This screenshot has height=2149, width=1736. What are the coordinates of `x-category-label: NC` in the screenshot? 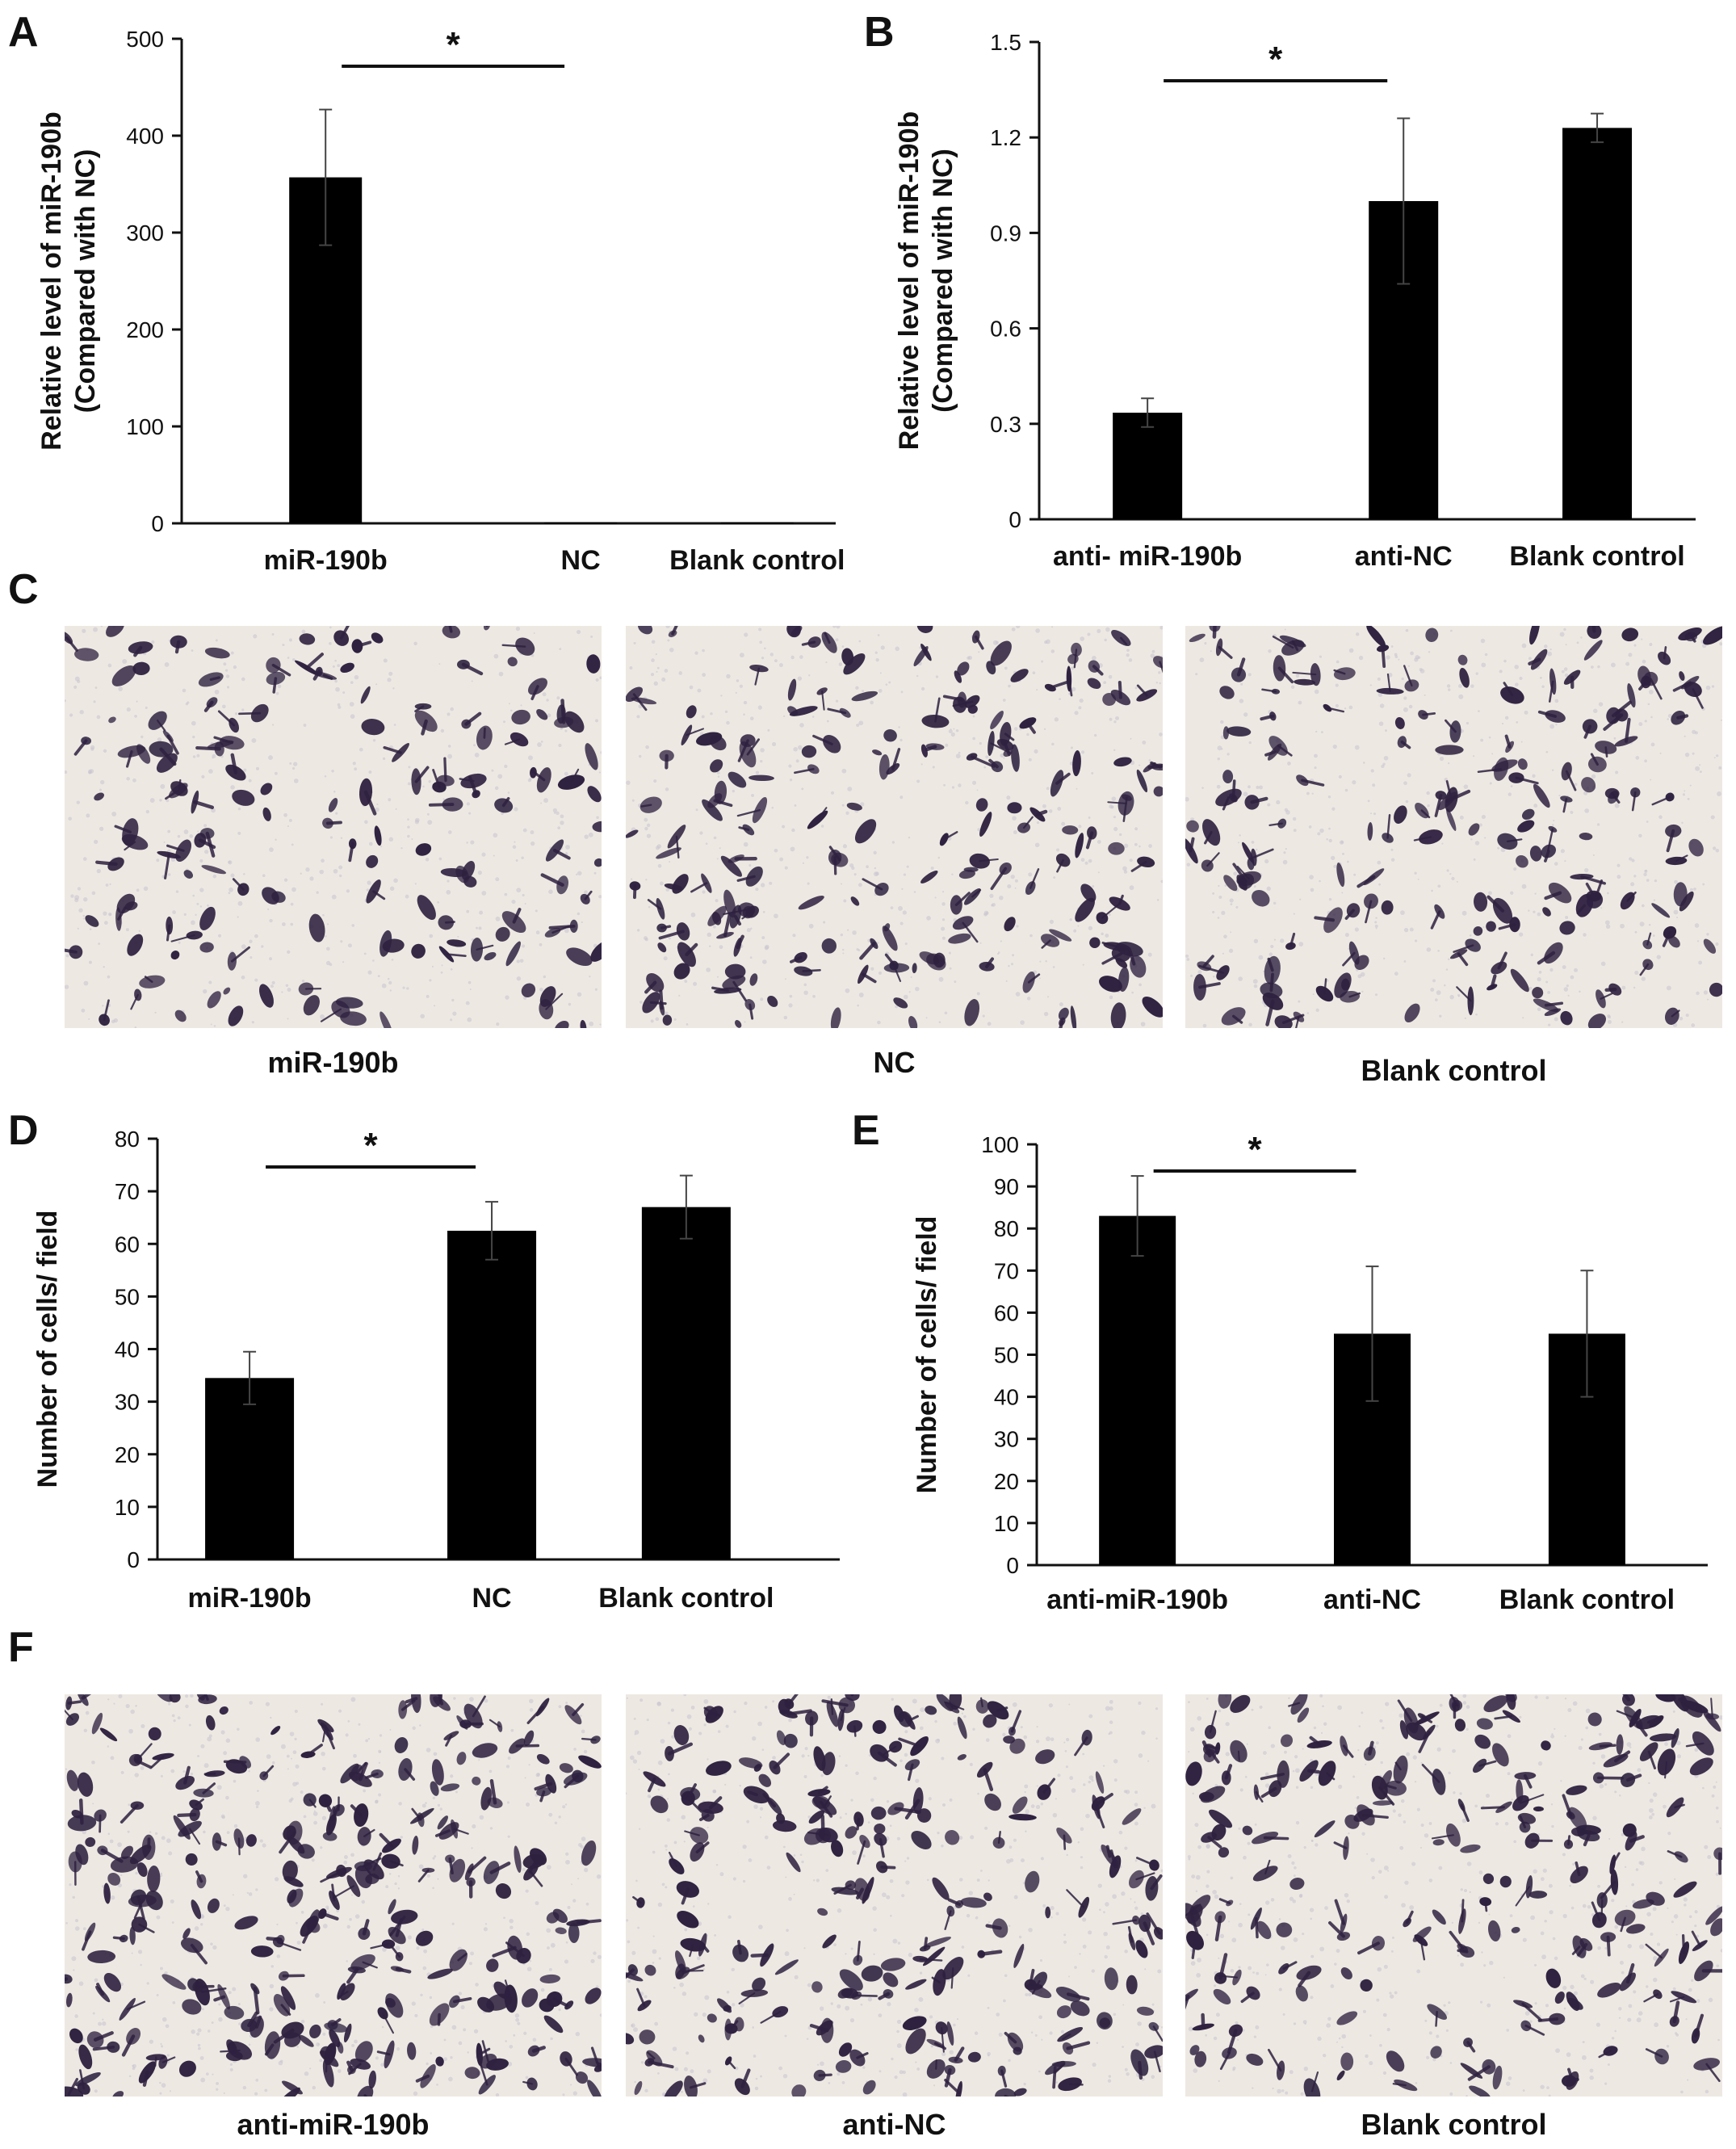 It's located at (581, 560).